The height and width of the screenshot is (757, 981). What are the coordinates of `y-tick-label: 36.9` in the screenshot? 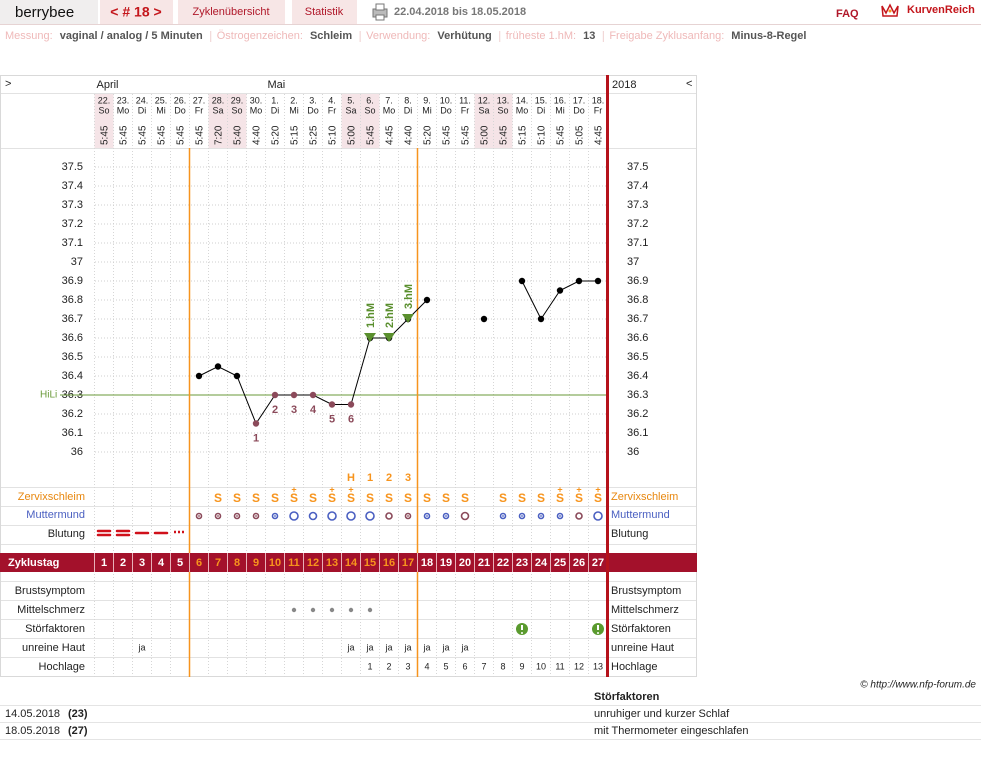 It's located at (72, 281).